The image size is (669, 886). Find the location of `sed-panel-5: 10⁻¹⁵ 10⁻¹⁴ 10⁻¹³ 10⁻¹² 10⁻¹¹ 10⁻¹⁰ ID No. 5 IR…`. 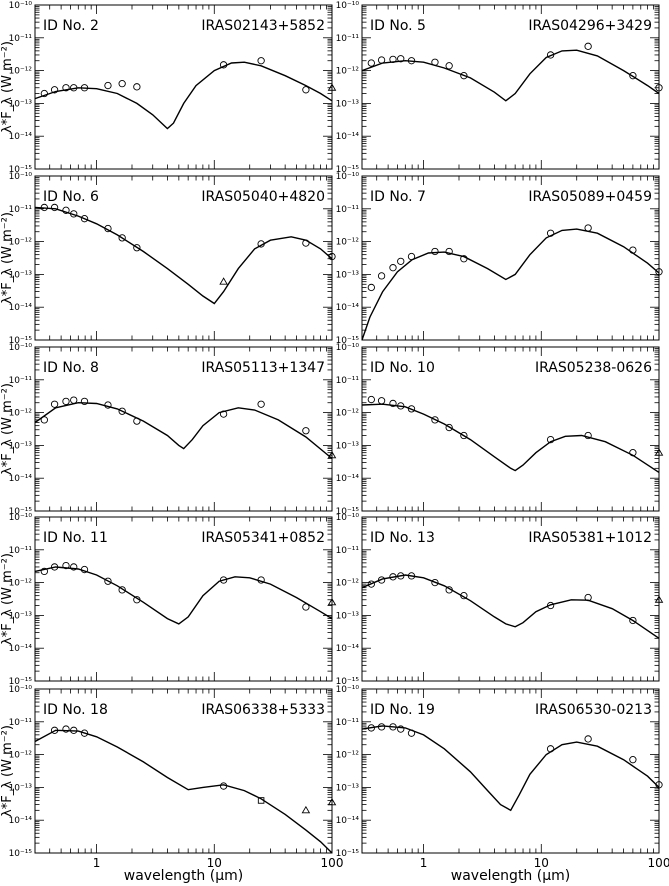

sed-panel-5: 10⁻¹⁵ 10⁻¹⁴ 10⁻¹³ 10⁻¹² 10⁻¹¹ 10⁻¹⁰ ID No. 5 IR… is located at coordinates (499, 88).